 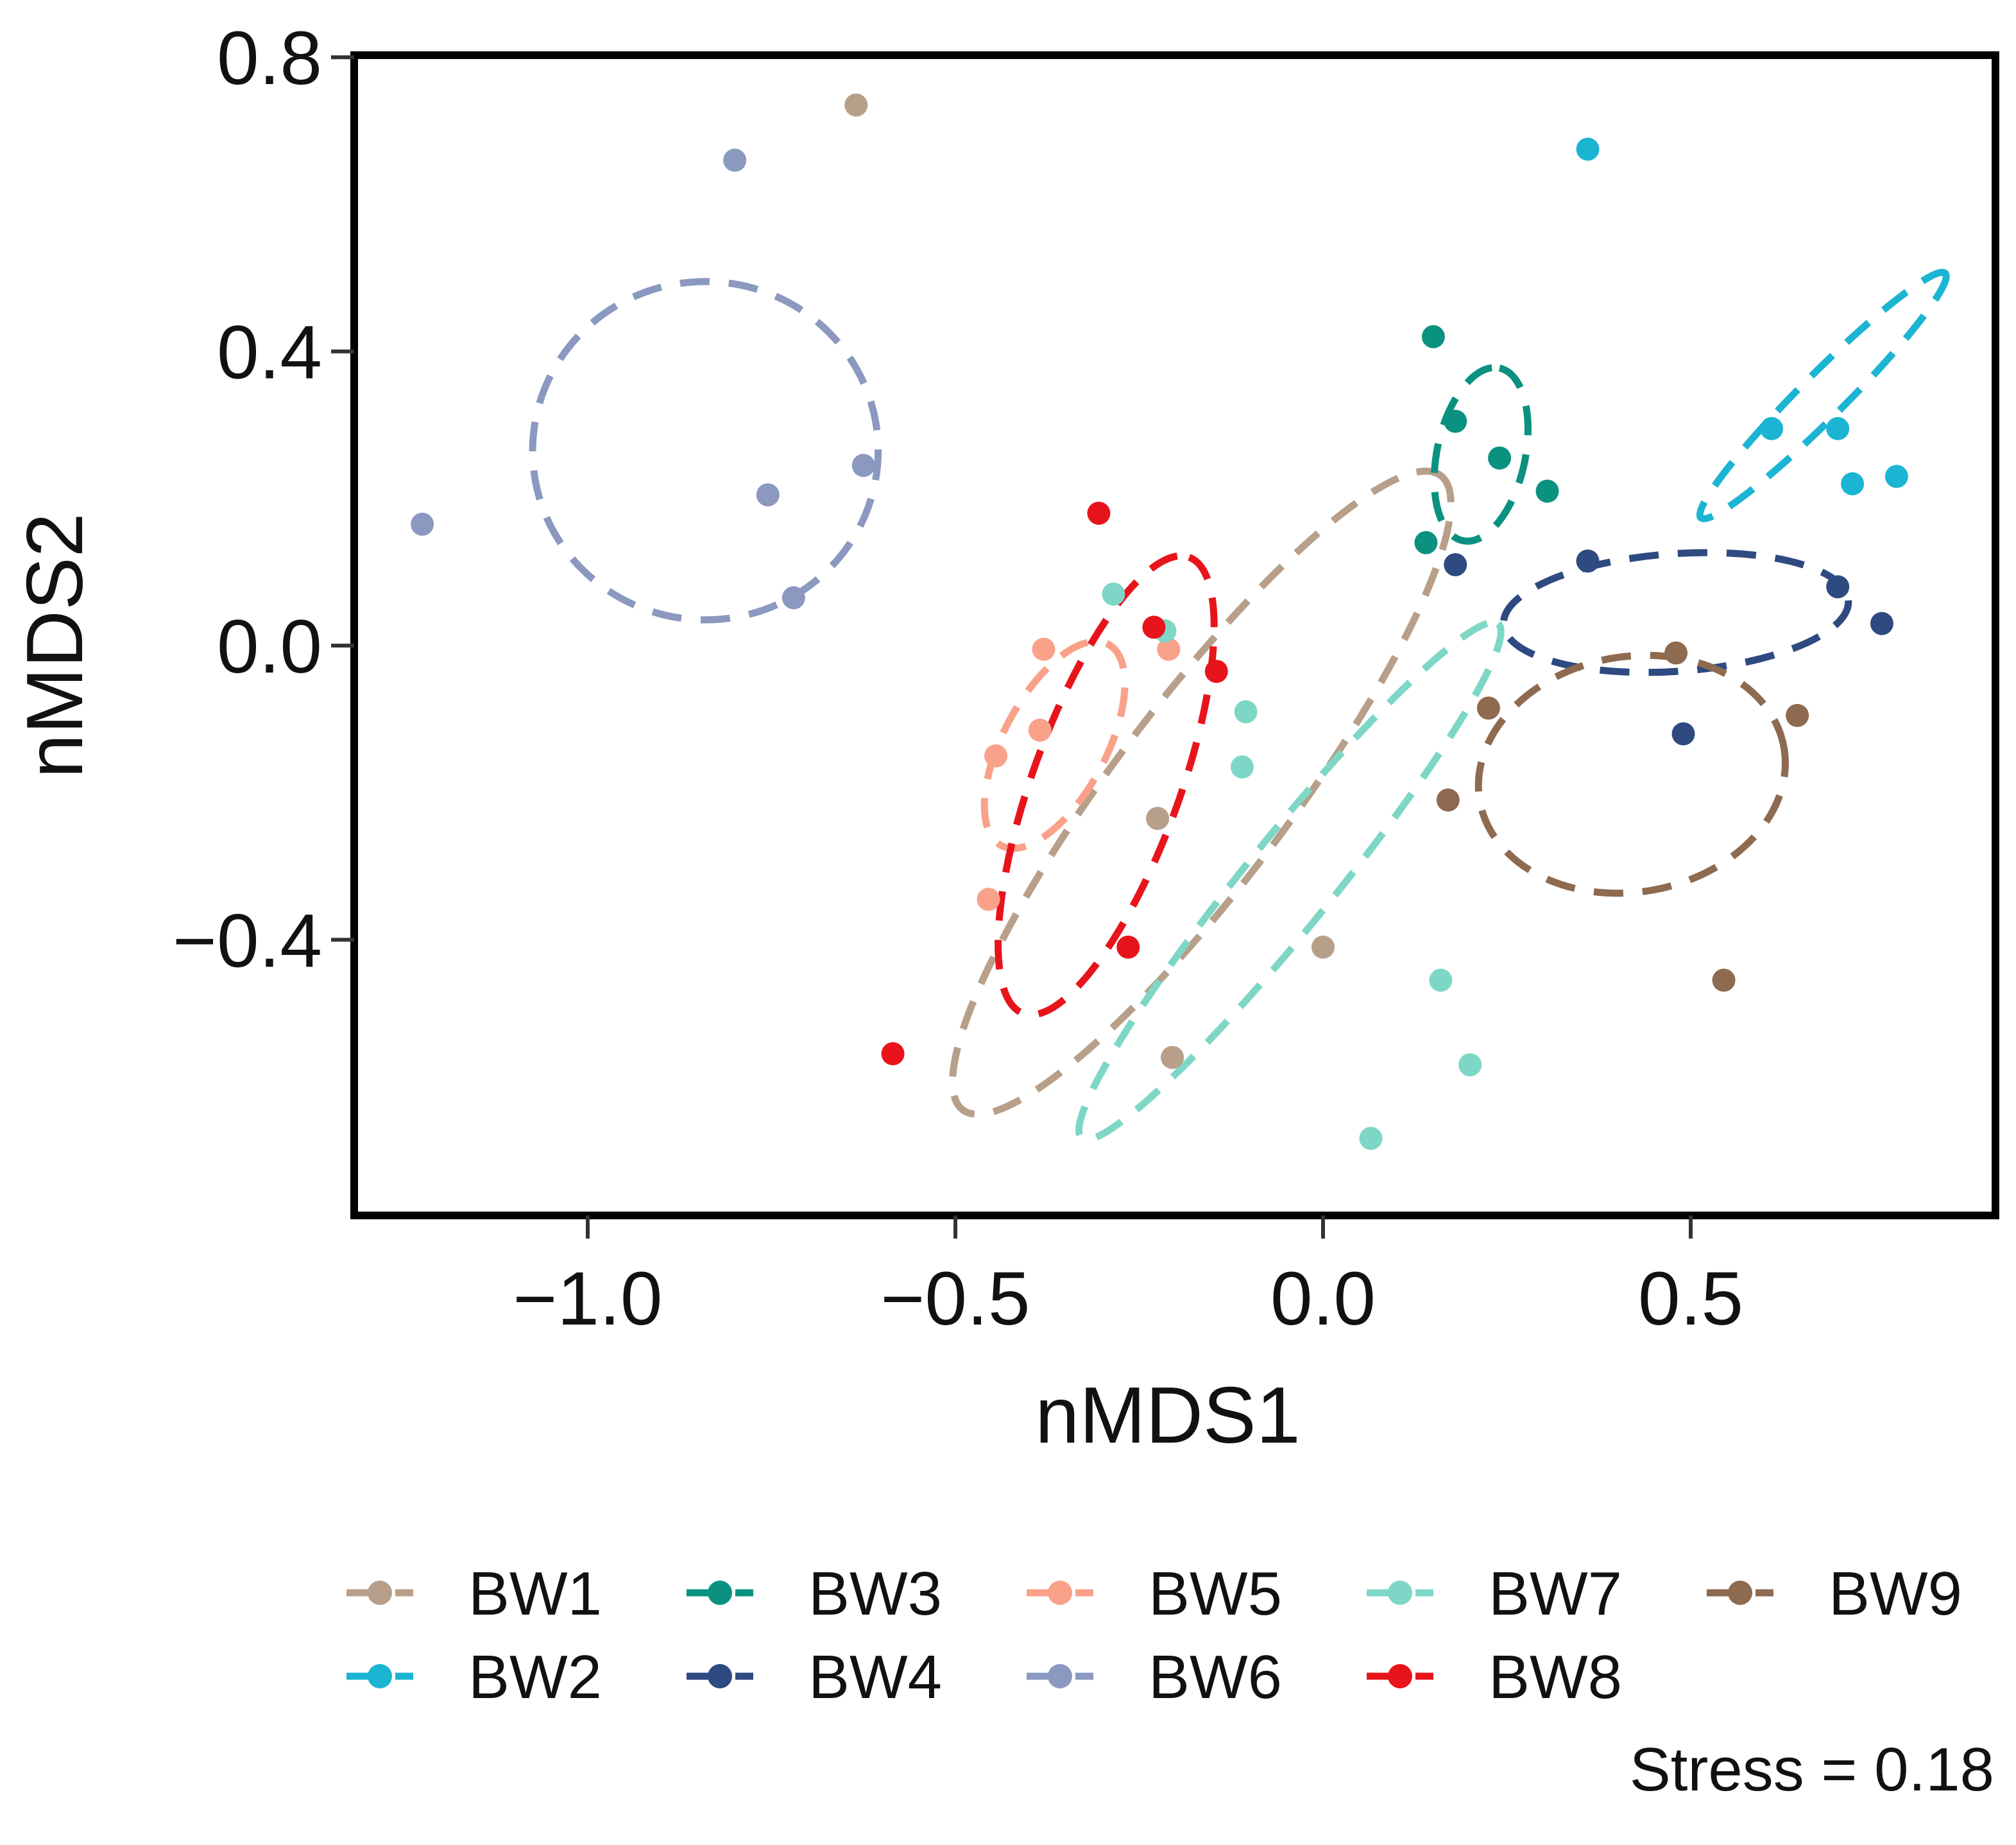 What do you see at coordinates (1400, 1593) in the screenshot?
I see `legend-key-point-bw7` at bounding box center [1400, 1593].